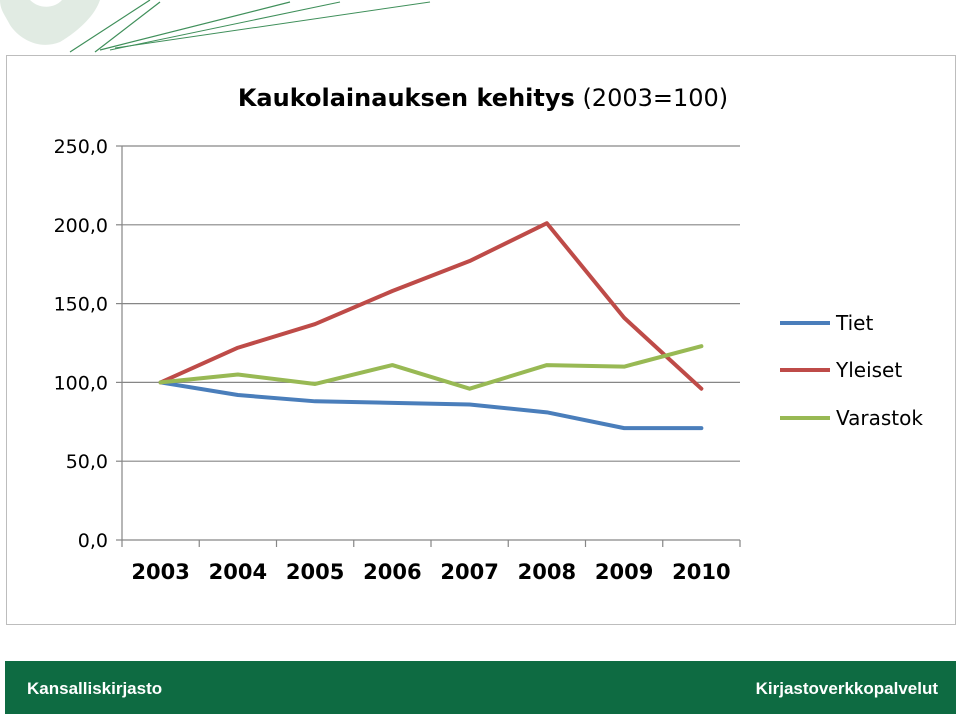 The height and width of the screenshot is (716, 960). What do you see at coordinates (483, 98) in the screenshot?
I see `chart-title: Kaukolainauksen kehitys (2003=100)` at bounding box center [483, 98].